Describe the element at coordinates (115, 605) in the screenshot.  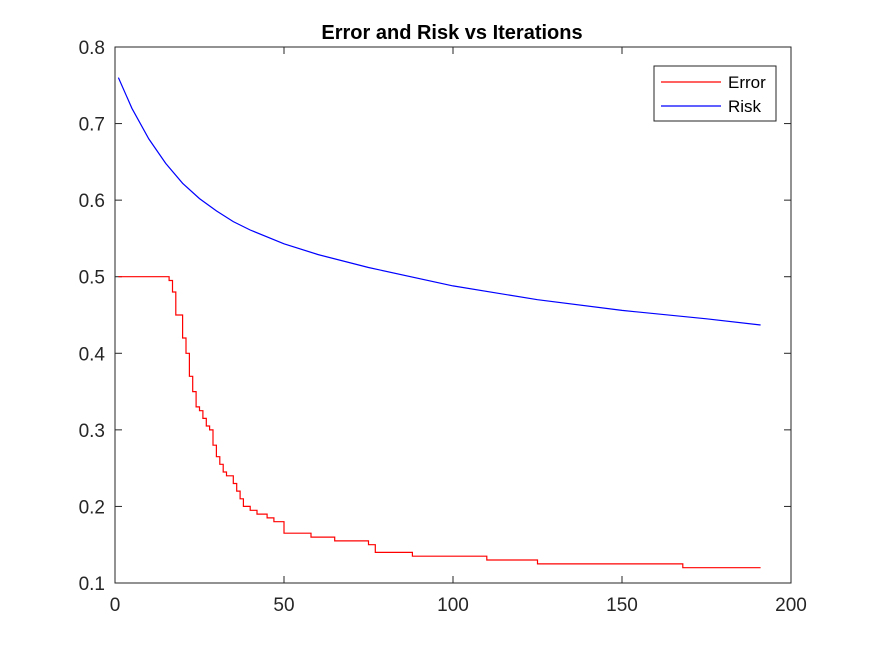
I see `x-tick-label: 0` at that location.